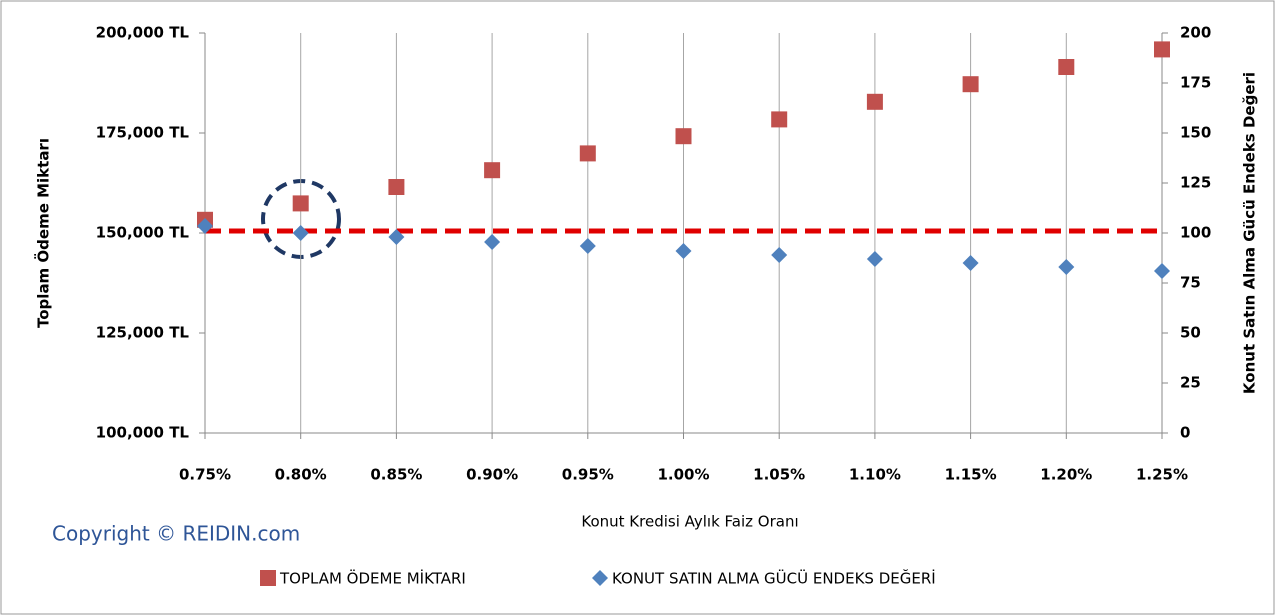 Image resolution: width=1276 pixels, height=616 pixels. Describe the element at coordinates (1066, 475) in the screenshot. I see `x-tick-label: 1.20%` at that location.